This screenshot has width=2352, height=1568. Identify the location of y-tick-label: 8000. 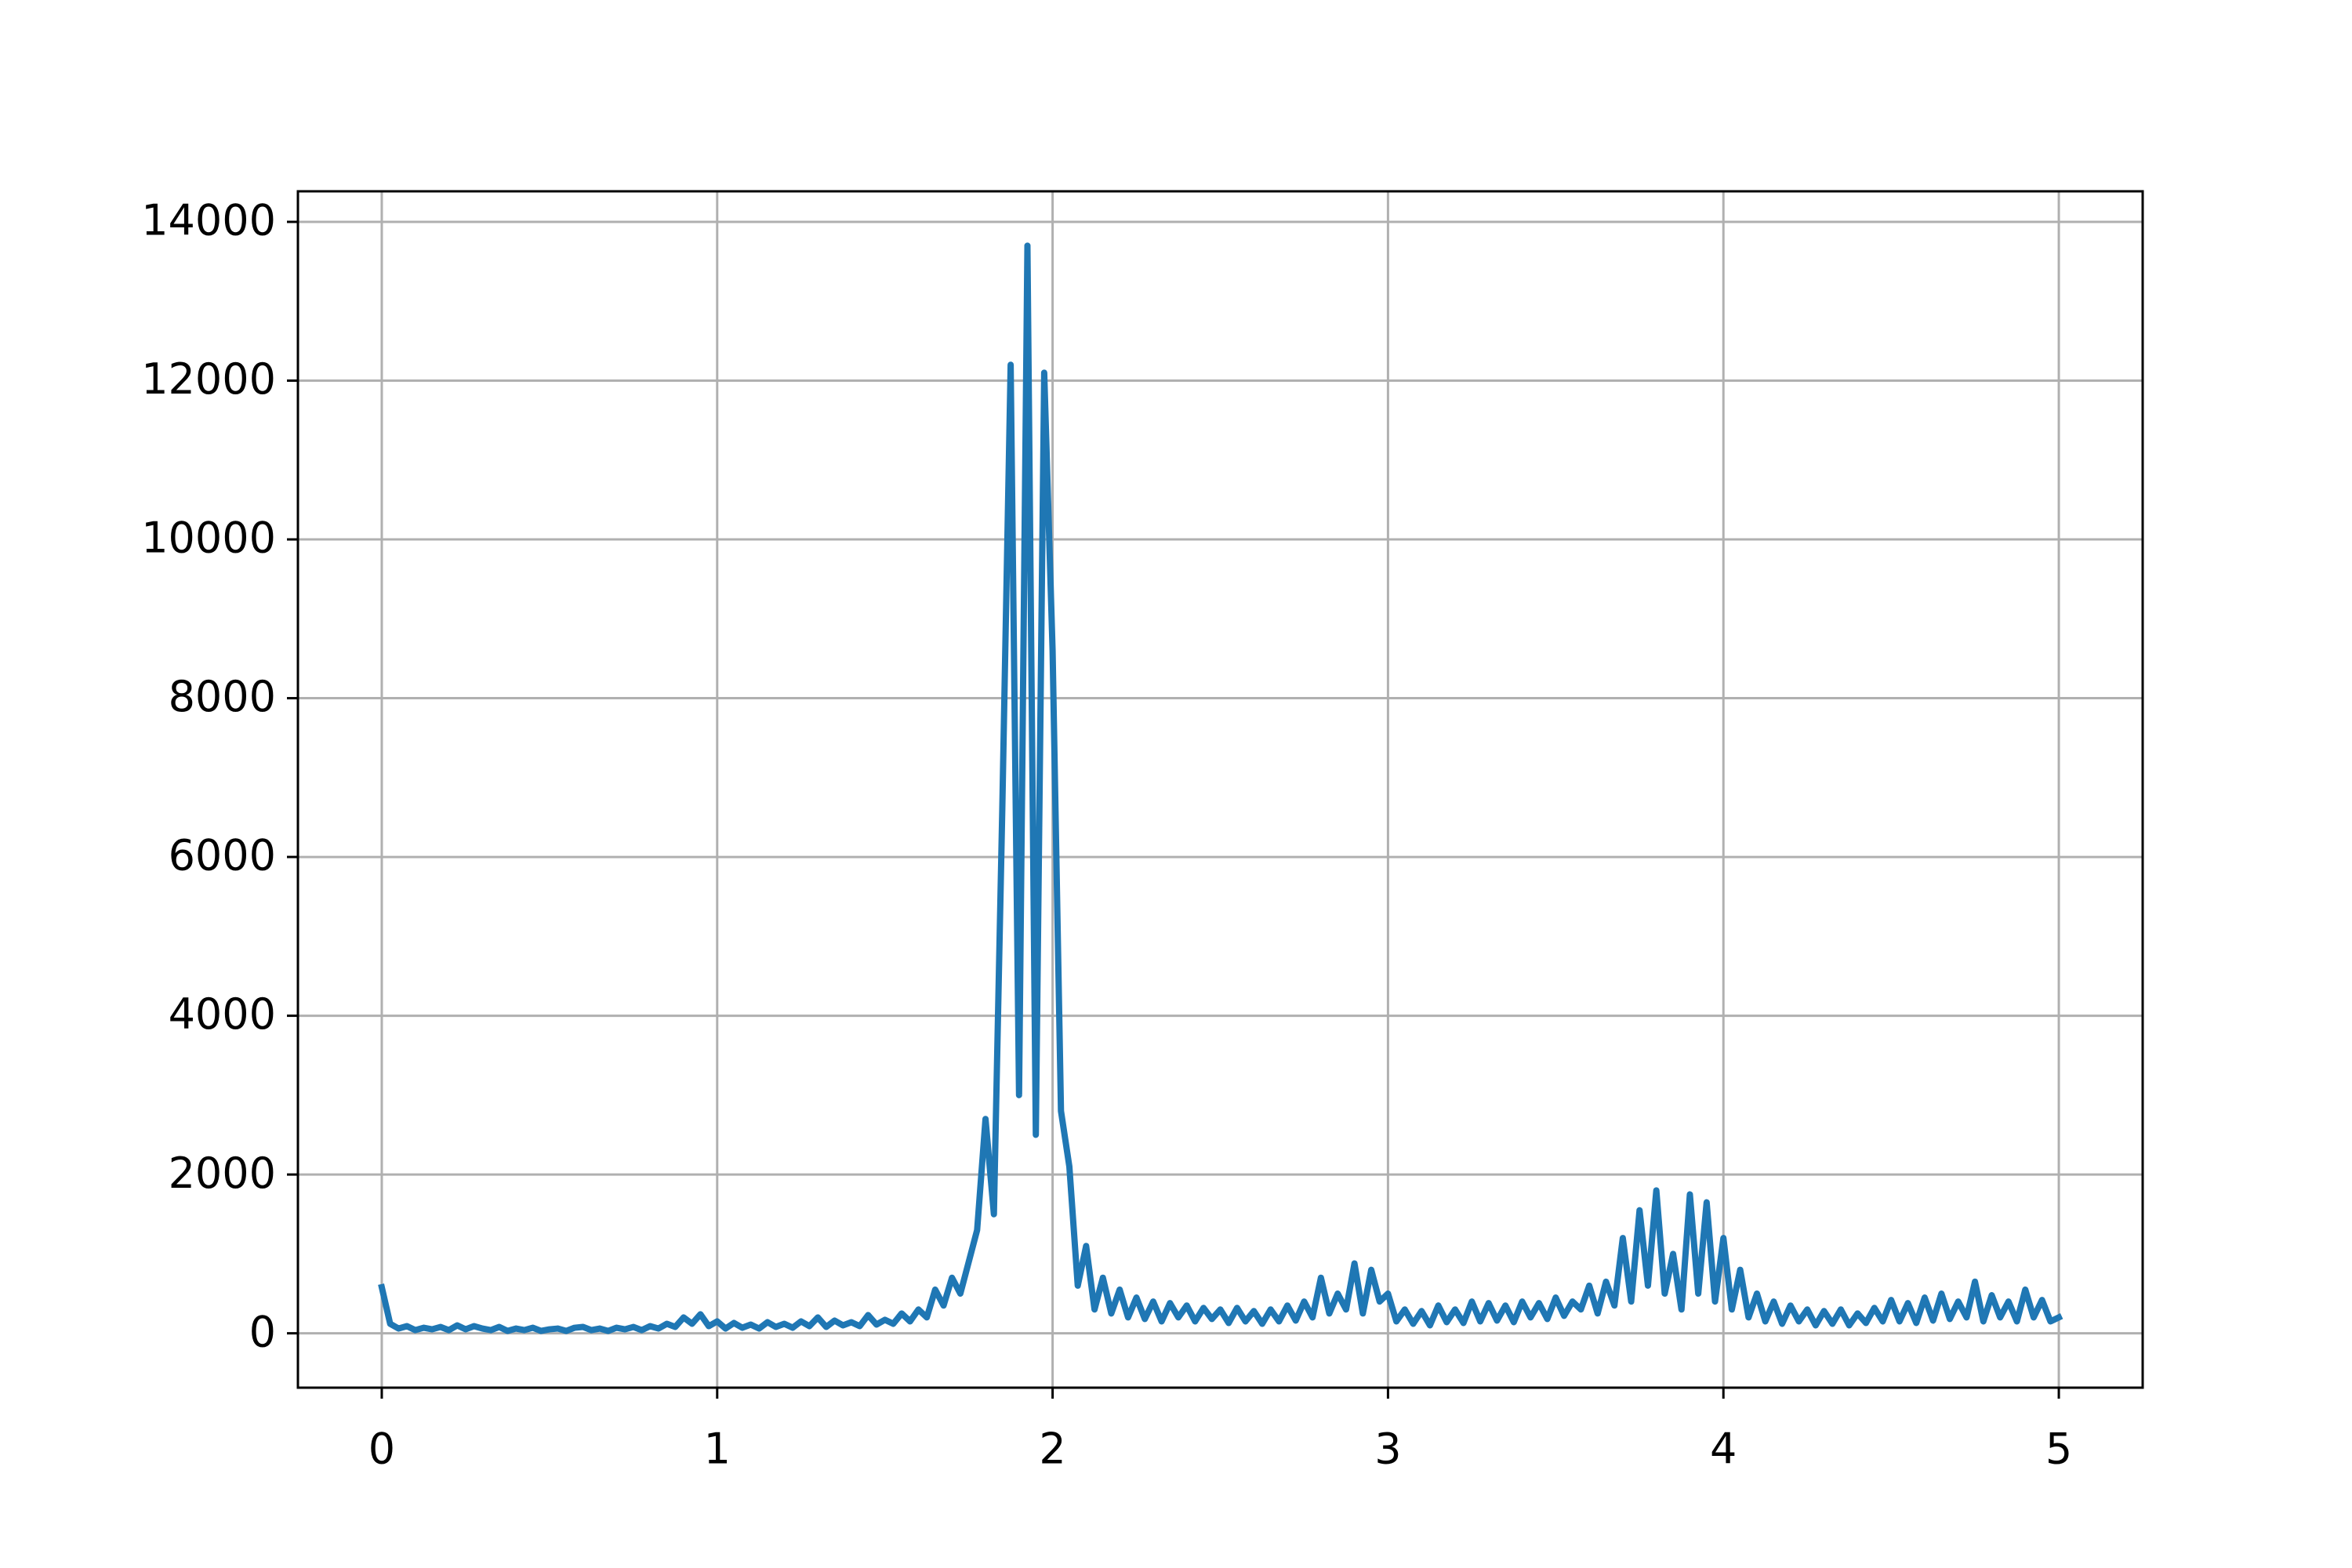
(222, 696).